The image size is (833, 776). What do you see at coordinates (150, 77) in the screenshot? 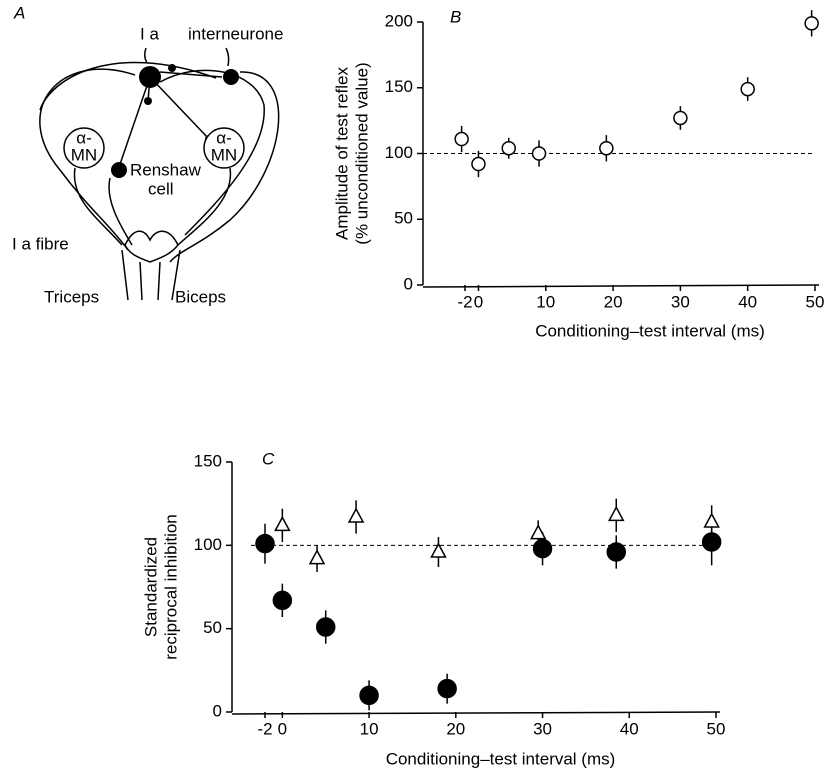
I see `ia-neuron` at bounding box center [150, 77].